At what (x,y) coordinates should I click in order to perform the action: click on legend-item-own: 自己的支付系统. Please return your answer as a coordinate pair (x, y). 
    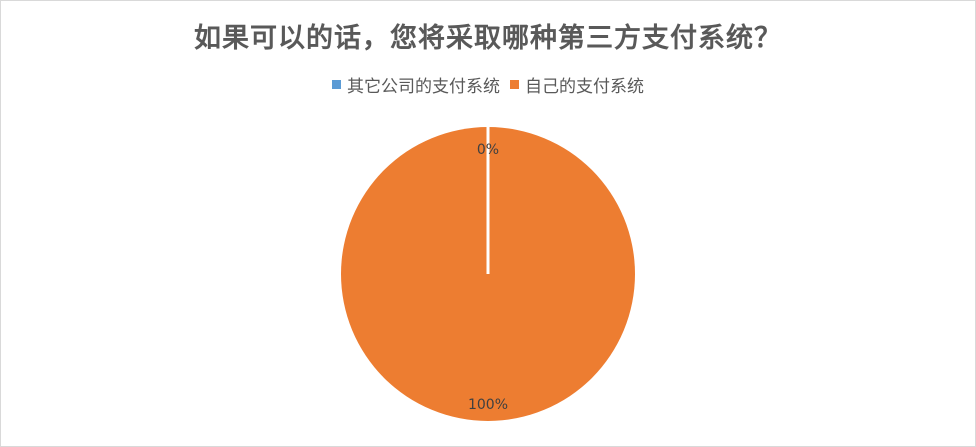
    Looking at the image, I should click on (577, 84).